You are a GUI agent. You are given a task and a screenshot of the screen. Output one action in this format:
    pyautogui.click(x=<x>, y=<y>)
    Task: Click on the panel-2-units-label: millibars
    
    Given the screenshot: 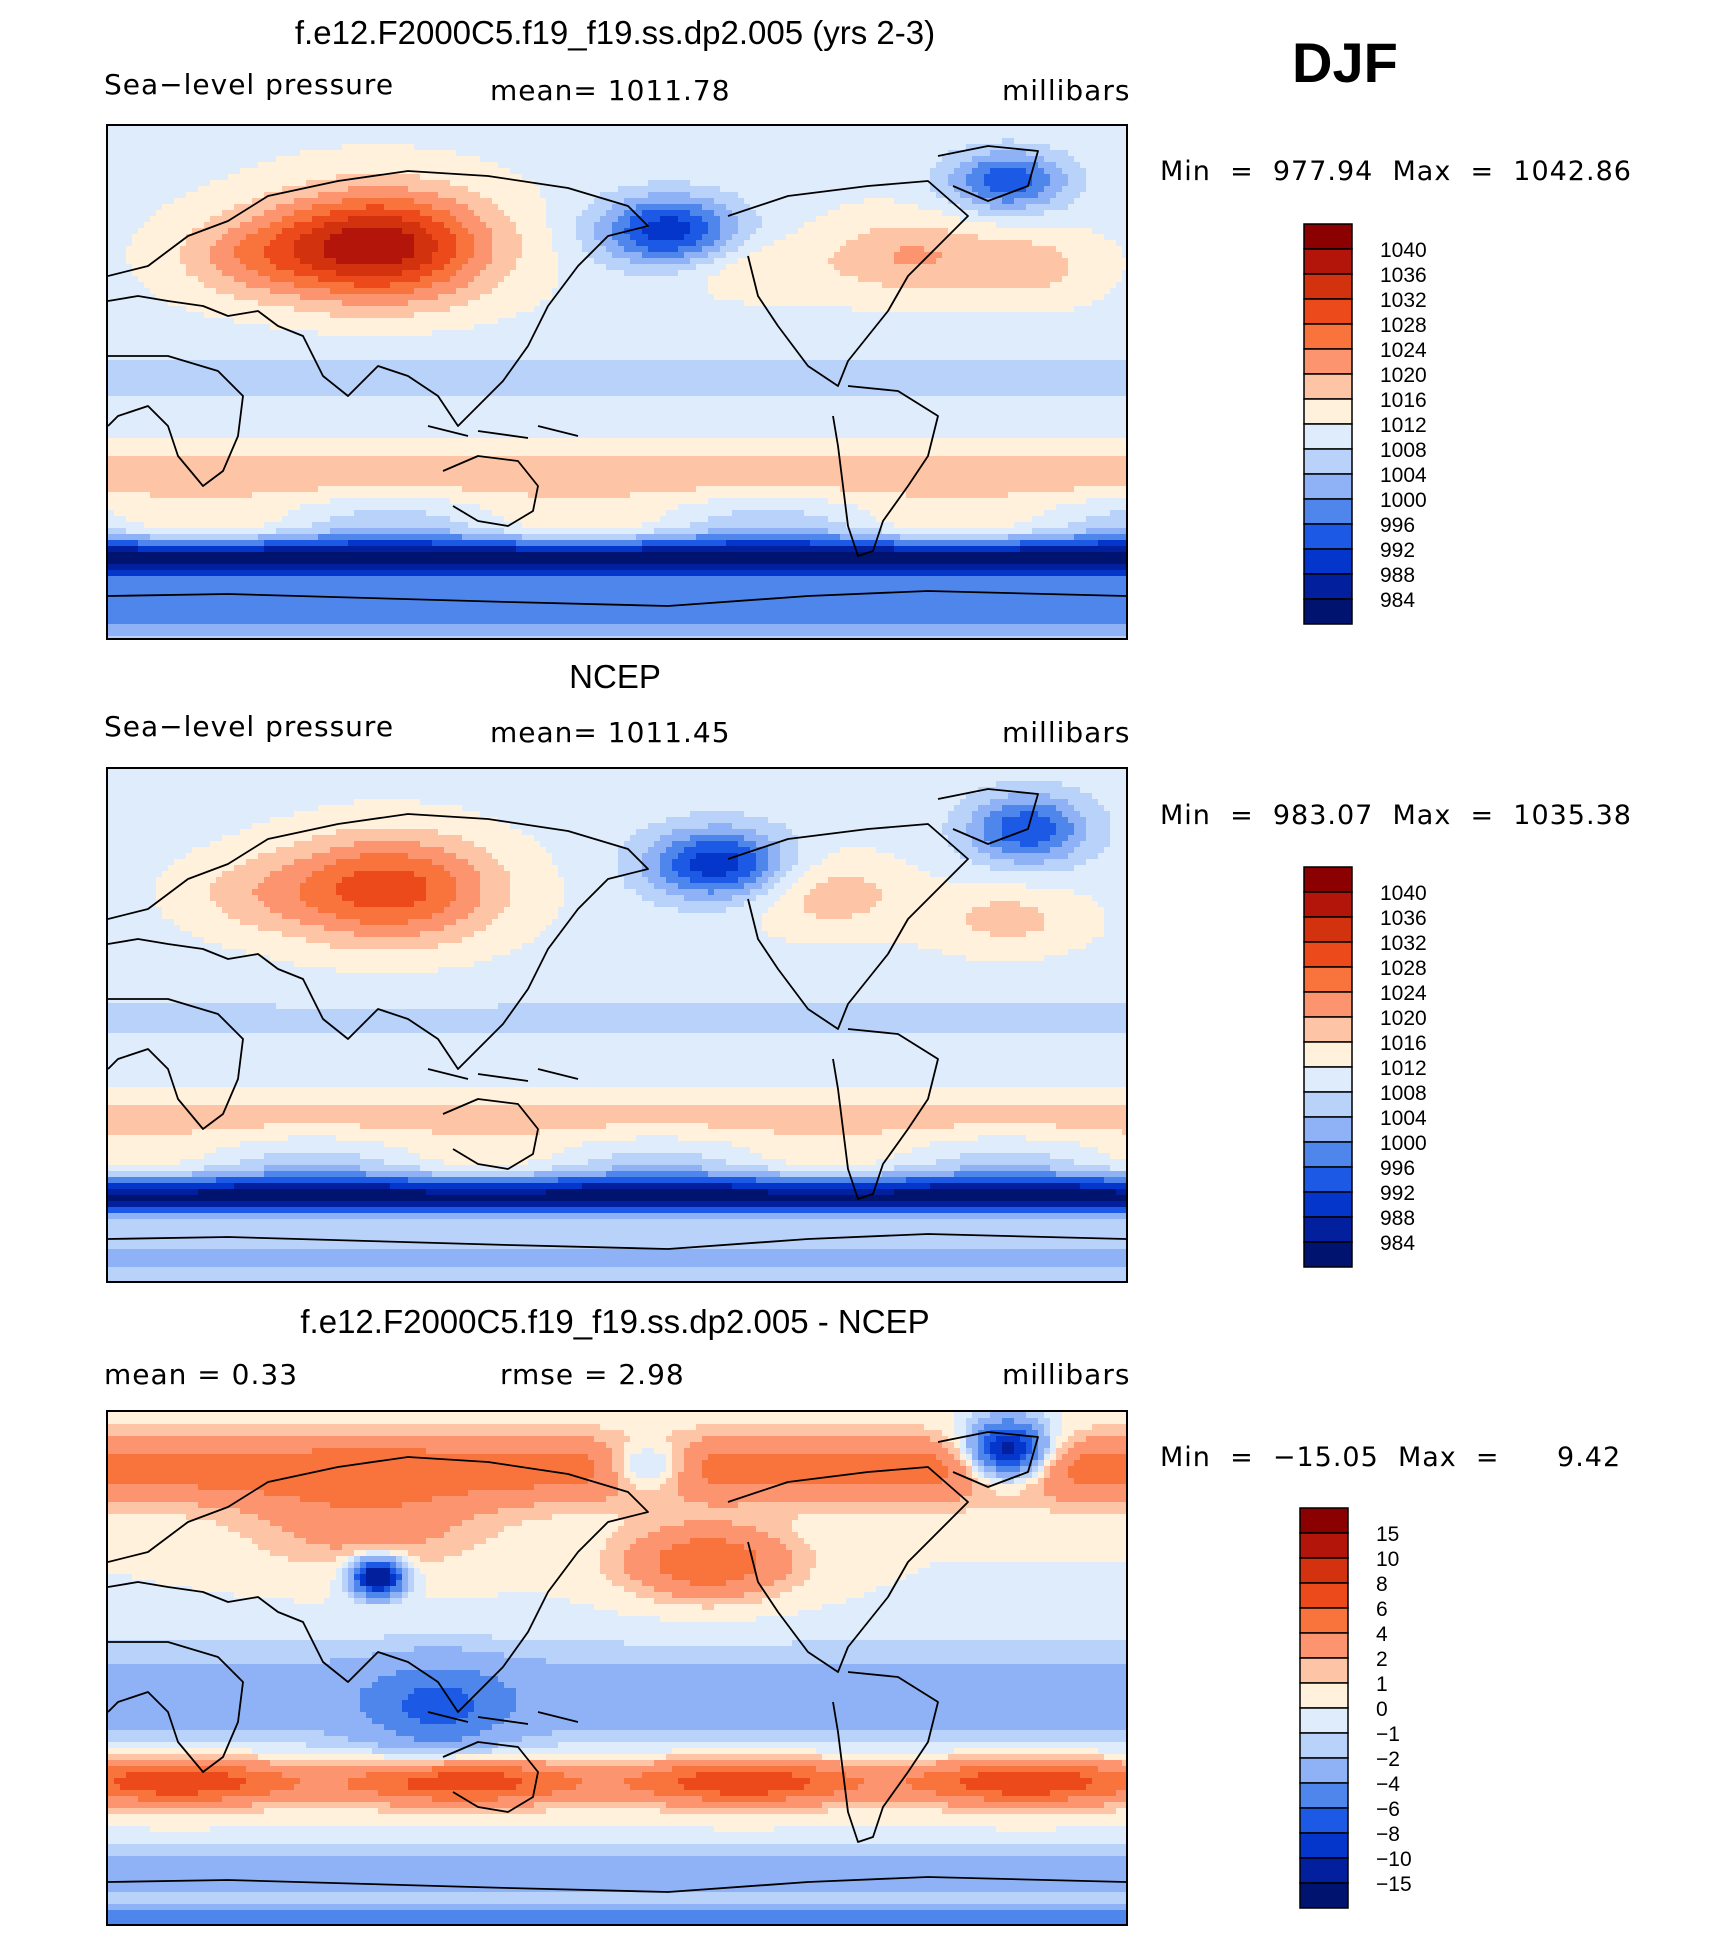 What is the action you would take?
    pyautogui.click(x=1066, y=732)
    